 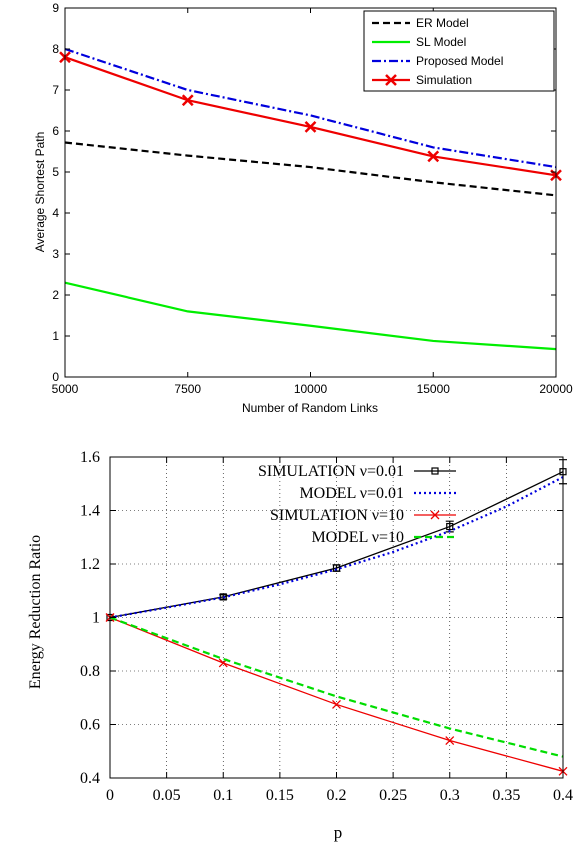 What do you see at coordinates (434, 389) in the screenshot?
I see `x-tick-label: 15000` at bounding box center [434, 389].